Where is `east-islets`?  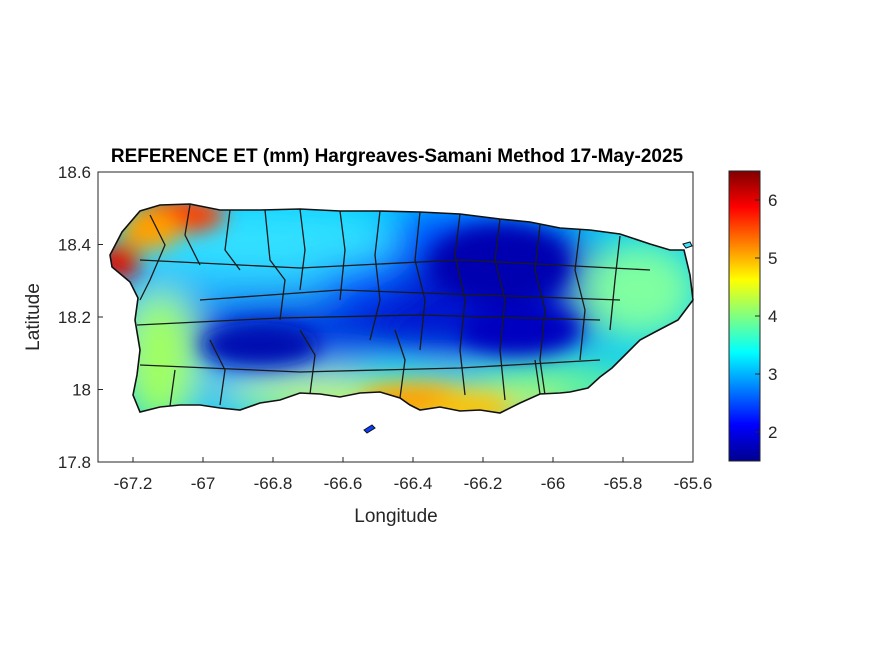 east-islets is located at coordinates (687, 245).